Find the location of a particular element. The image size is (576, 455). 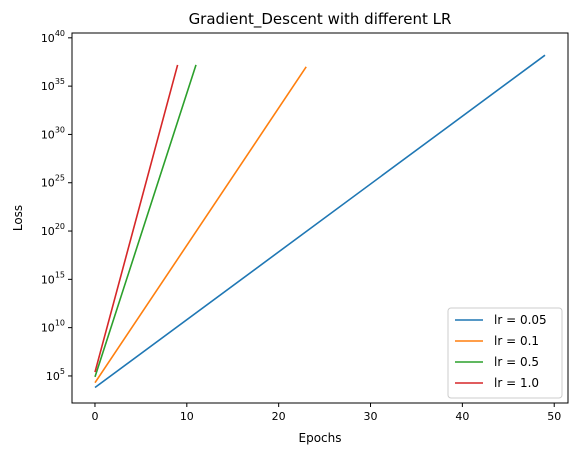

legend: lr = 0.05 lr = 0.1 lr = 0.5 lr = 1.0 is located at coordinates (505, 353).